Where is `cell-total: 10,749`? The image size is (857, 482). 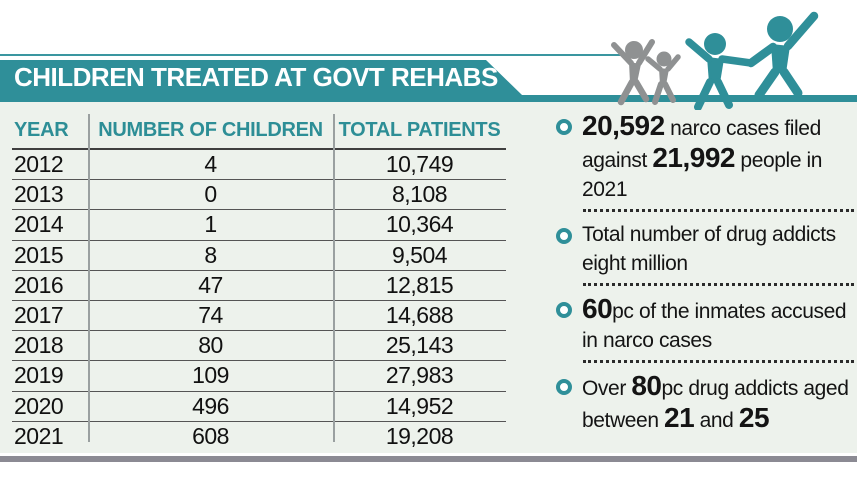 cell-total: 10,749 is located at coordinates (419, 164).